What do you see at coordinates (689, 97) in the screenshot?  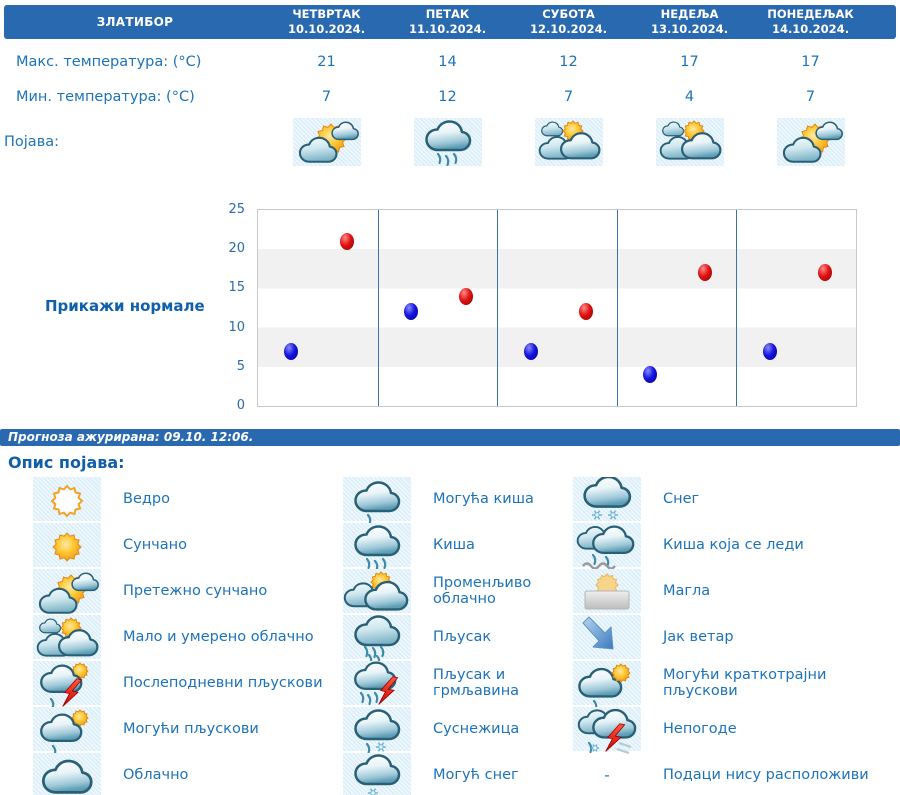 I see `min-temp-value: 4` at bounding box center [689, 97].